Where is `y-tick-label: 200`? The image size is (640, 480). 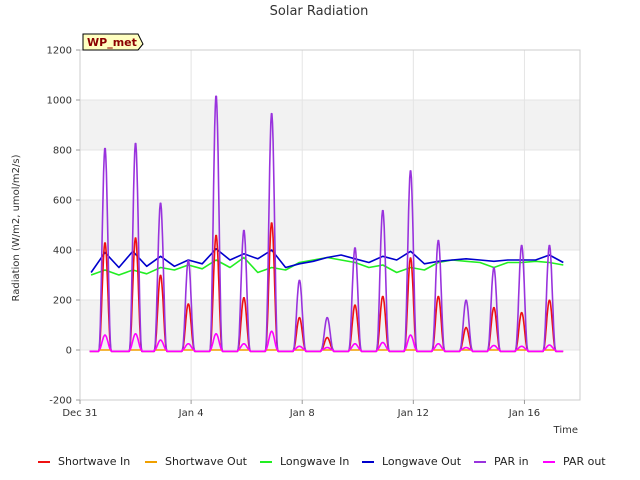 y-tick-label: 200 is located at coordinates (62, 301).